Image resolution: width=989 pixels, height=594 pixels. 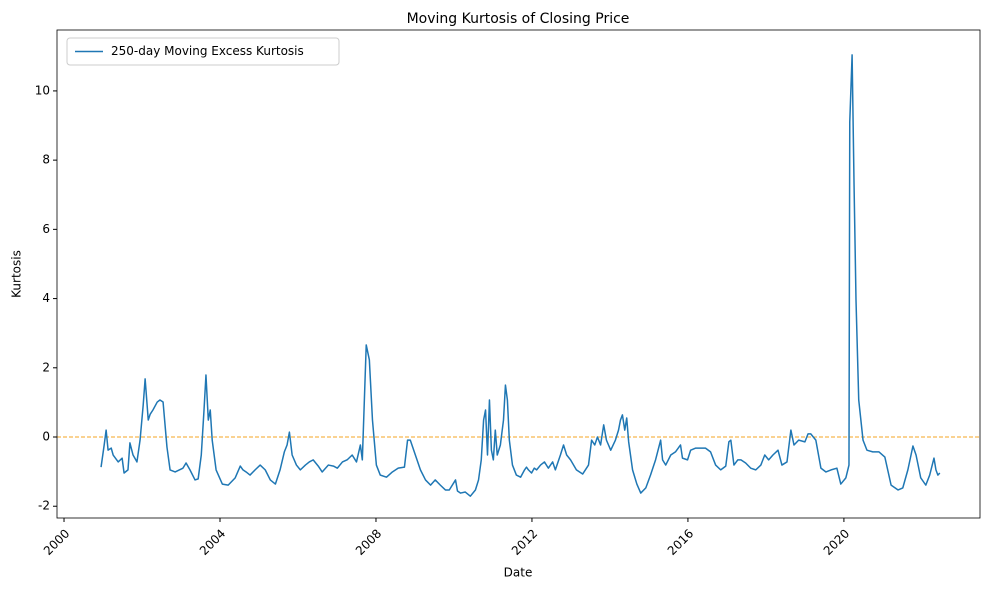 I want to click on y-tick-label: 10, so click(x=42, y=90).